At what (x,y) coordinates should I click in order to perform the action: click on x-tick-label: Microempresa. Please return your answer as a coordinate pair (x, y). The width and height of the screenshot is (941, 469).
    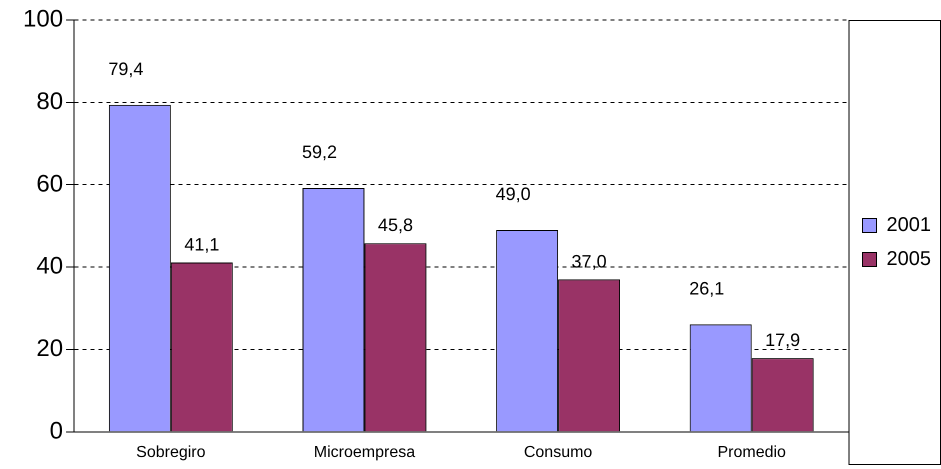
    Looking at the image, I should click on (365, 452).